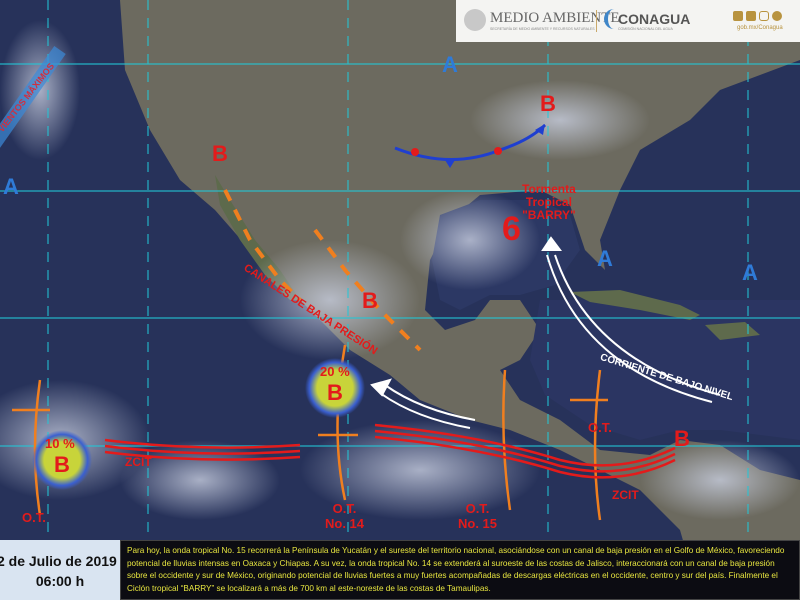 The image size is (800, 600). What do you see at coordinates (738, 16) in the screenshot?
I see `facebook-icon` at bounding box center [738, 16].